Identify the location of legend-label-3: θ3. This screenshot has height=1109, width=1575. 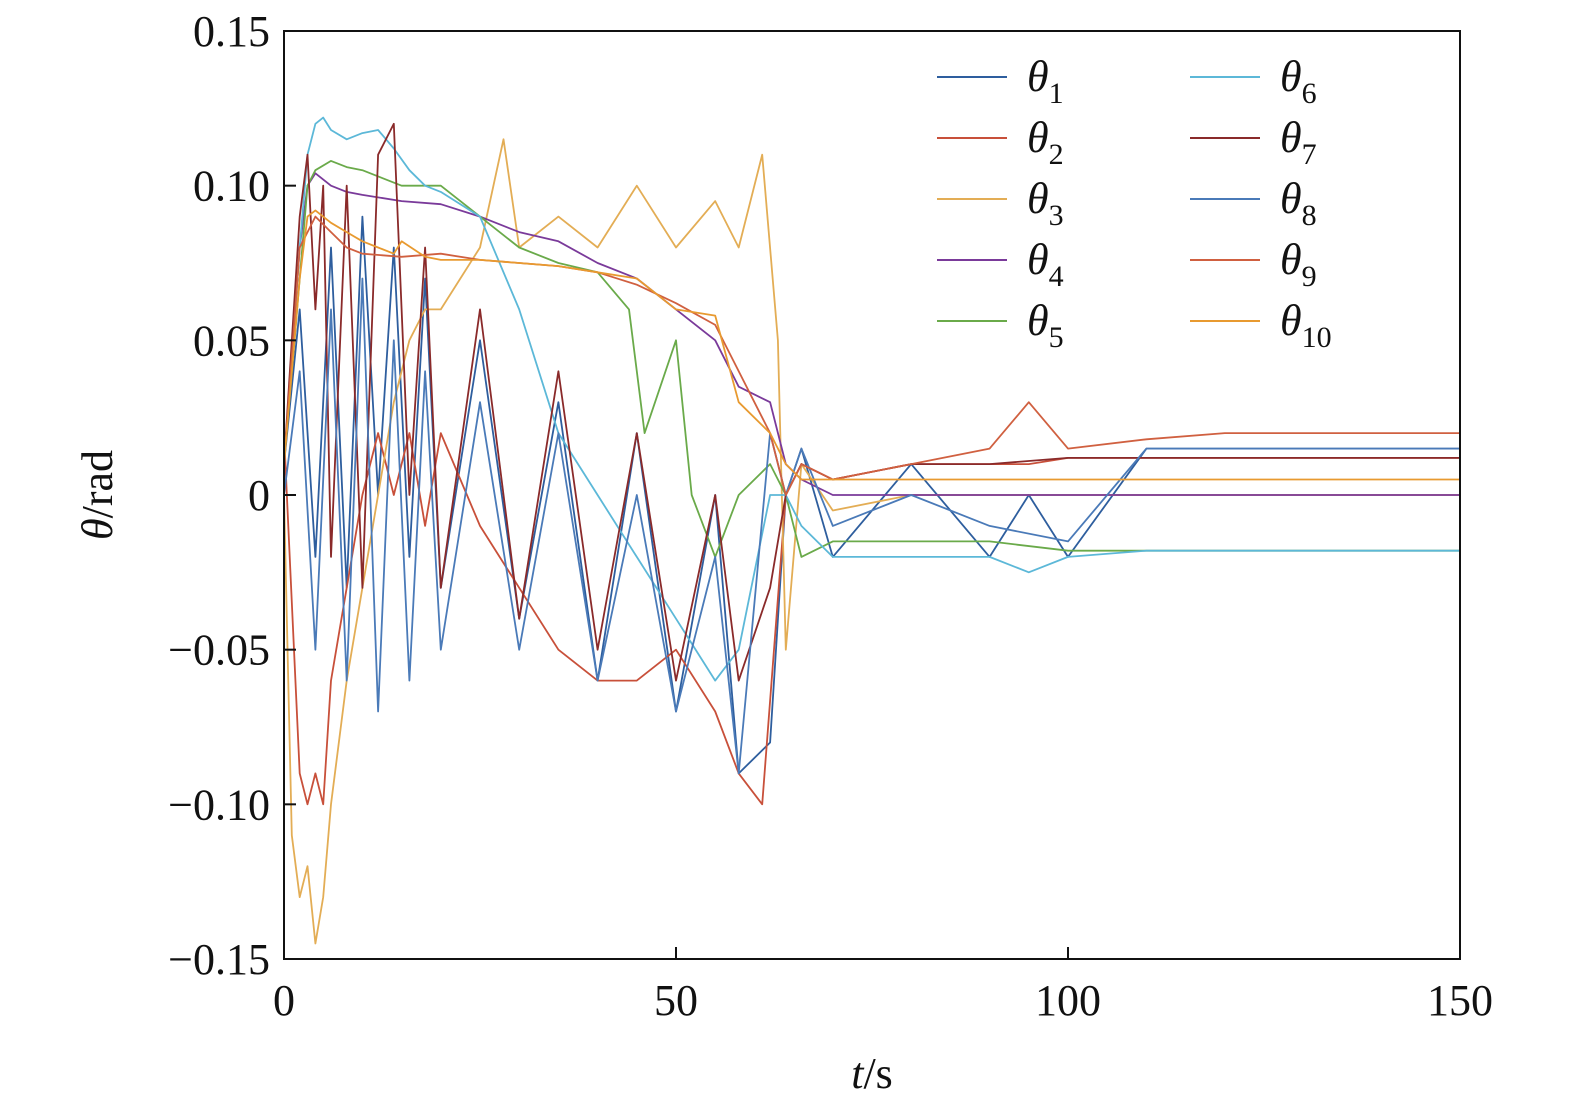
(1045, 203).